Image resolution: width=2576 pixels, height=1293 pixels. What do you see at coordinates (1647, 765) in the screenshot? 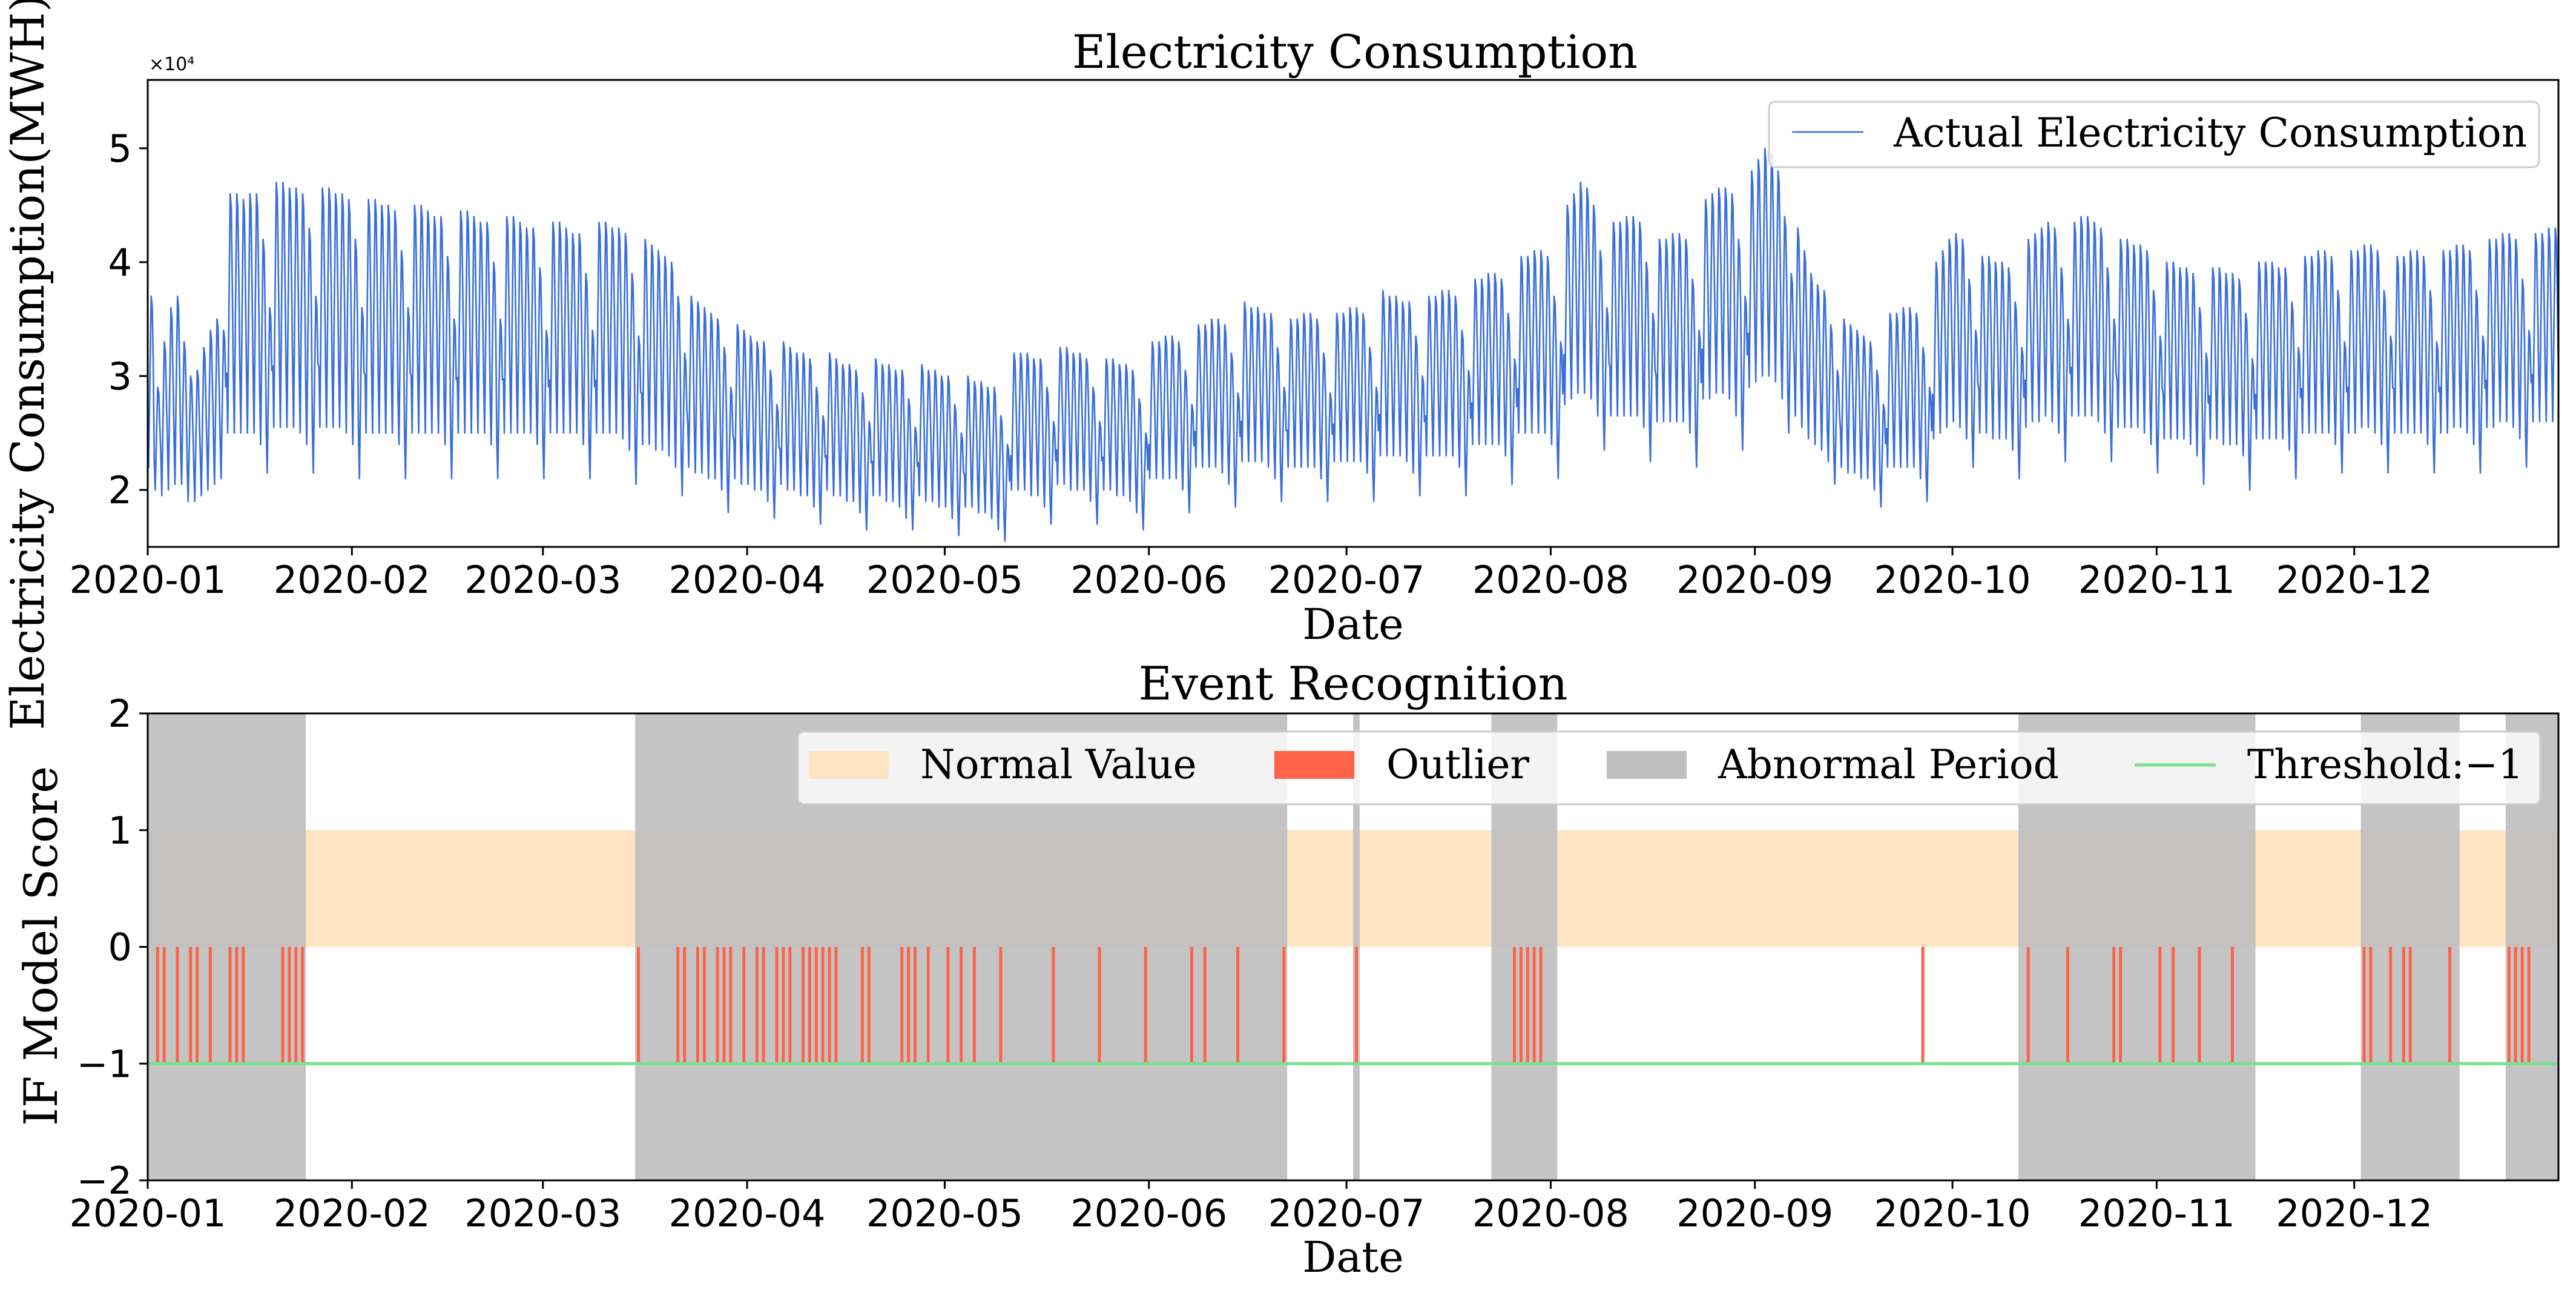
I see `legend-swatch-abnormal-period` at bounding box center [1647, 765].